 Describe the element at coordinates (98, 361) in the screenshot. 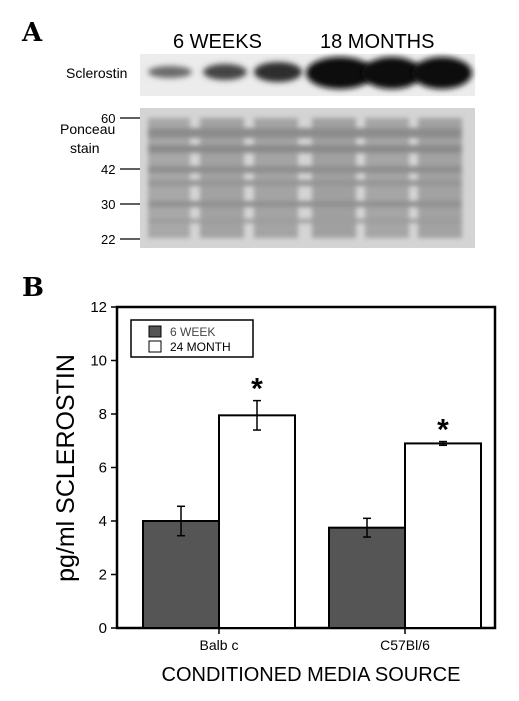

I see `y-tick-label-10: 10` at that location.